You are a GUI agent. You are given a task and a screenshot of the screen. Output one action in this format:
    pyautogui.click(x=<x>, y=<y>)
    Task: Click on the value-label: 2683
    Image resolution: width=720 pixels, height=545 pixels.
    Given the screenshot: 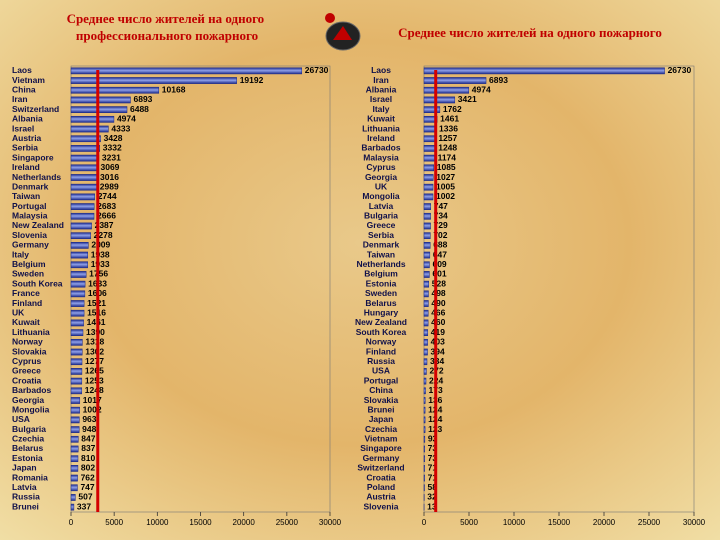 What is the action you would take?
    pyautogui.click(x=106, y=206)
    